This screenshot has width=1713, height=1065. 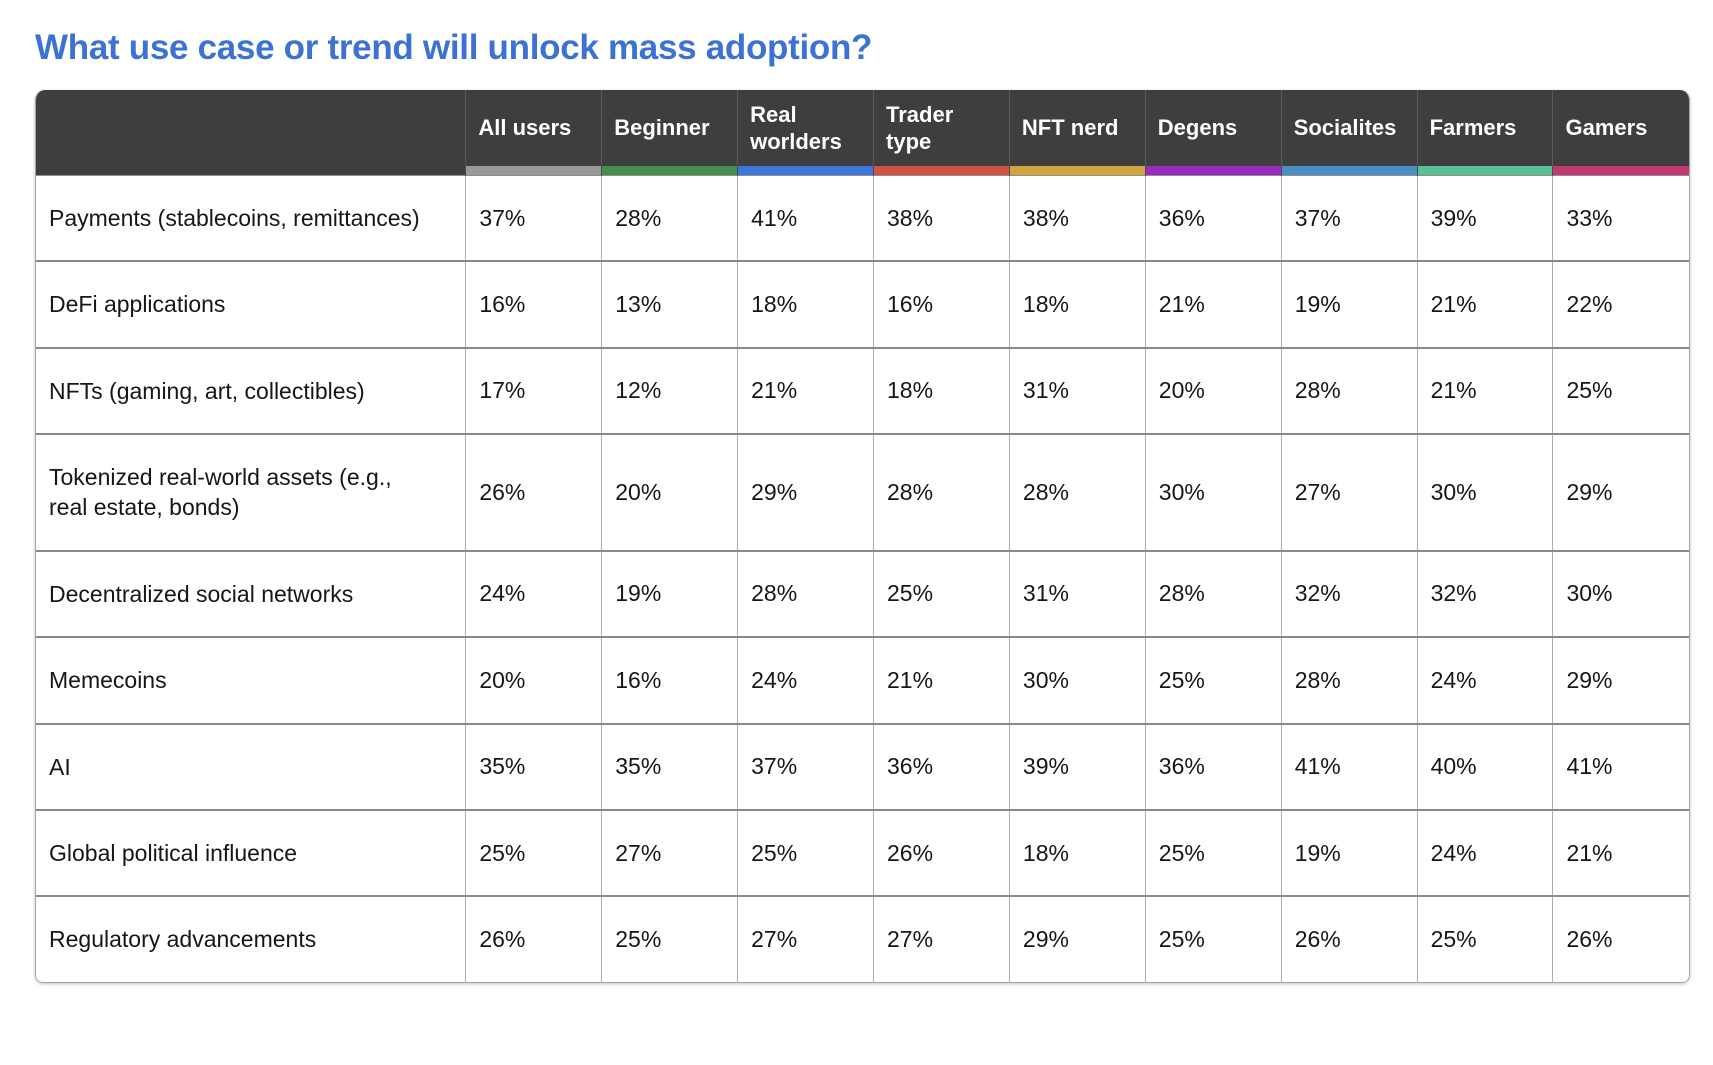 I want to click on row-label: Payments (stablecoins, remittances), so click(x=251, y=218).